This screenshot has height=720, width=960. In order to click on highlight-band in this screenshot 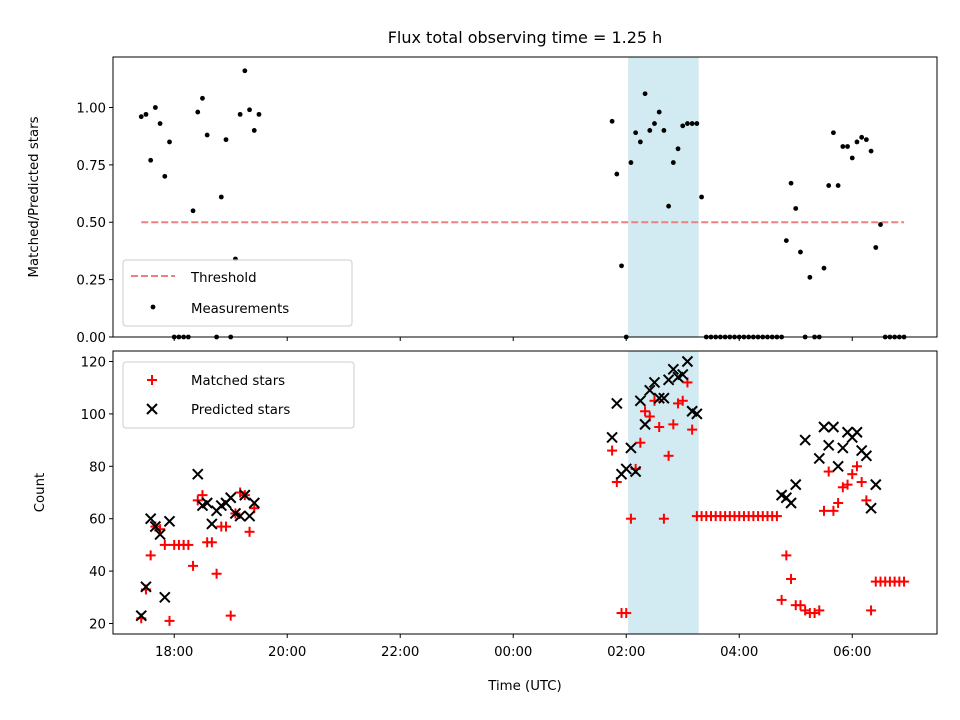, I will do `click(663, 197)`.